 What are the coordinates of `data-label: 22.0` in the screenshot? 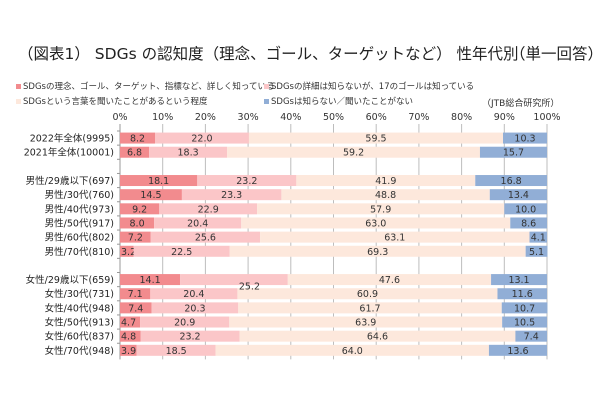 It's located at (201, 139).